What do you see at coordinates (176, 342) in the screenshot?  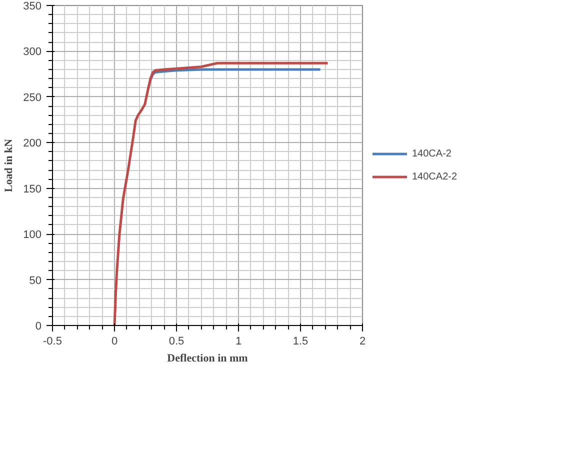 I see `x-tick-label: 0.5` at bounding box center [176, 342].